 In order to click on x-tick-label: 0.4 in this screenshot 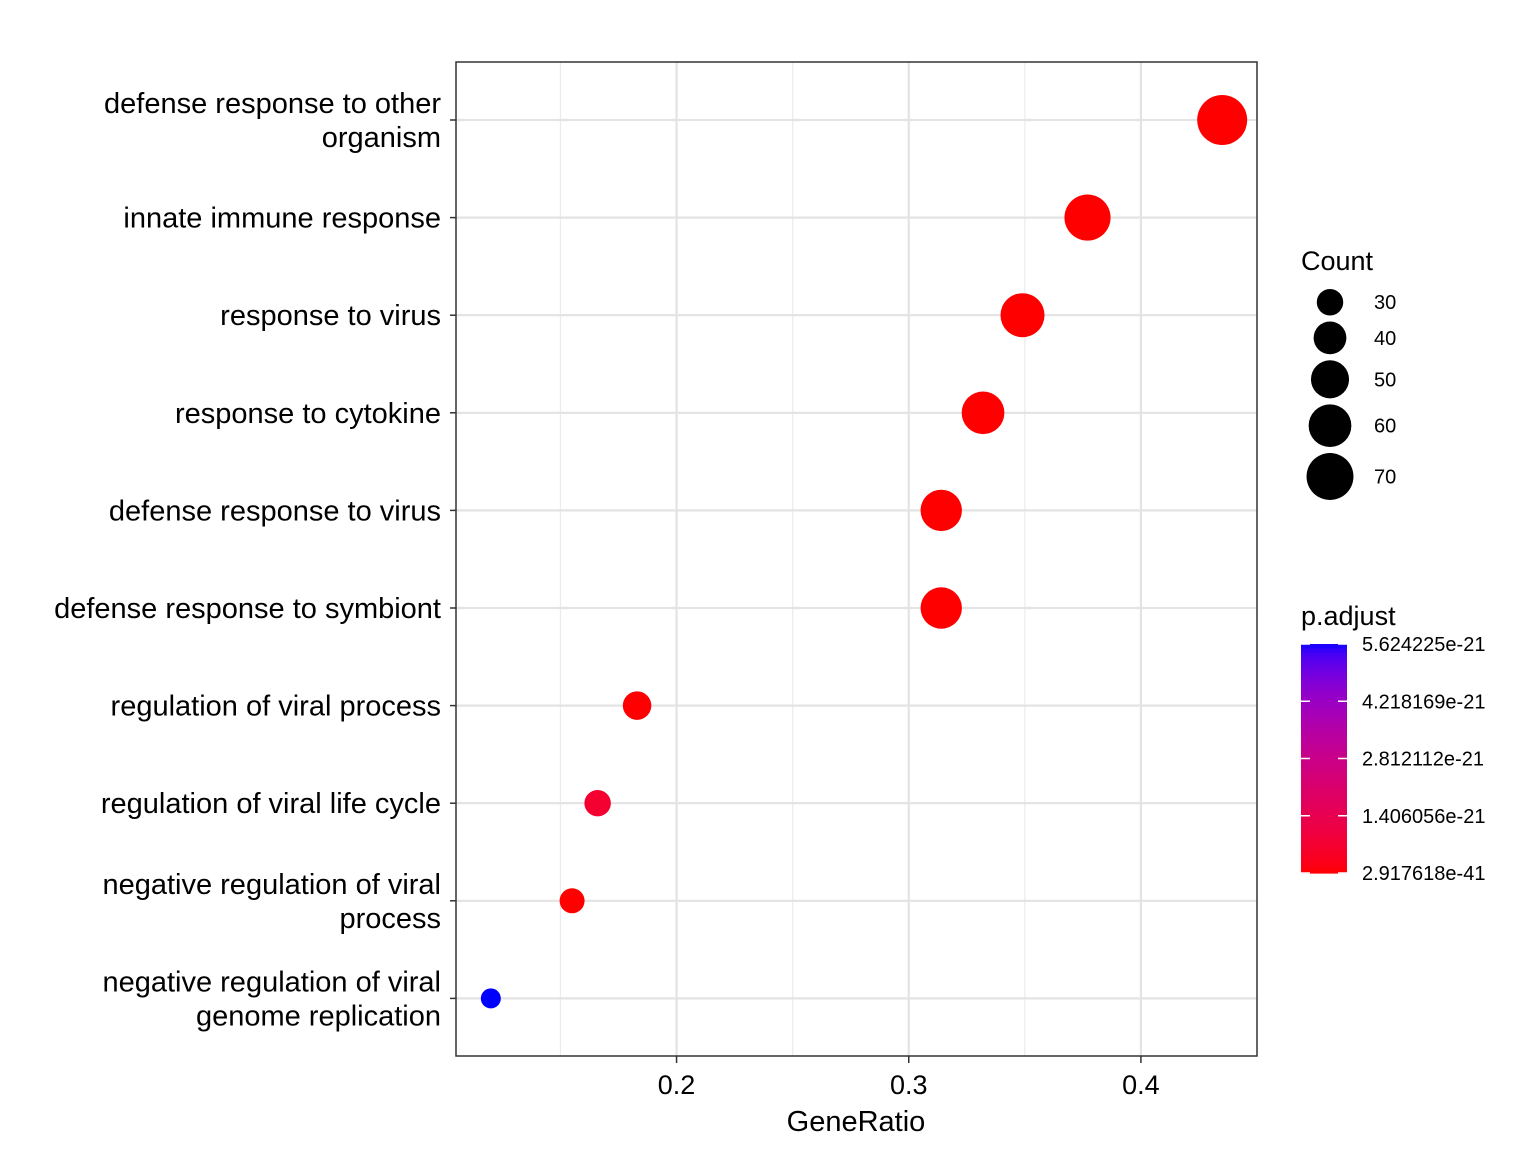, I will do `click(1141, 1085)`.